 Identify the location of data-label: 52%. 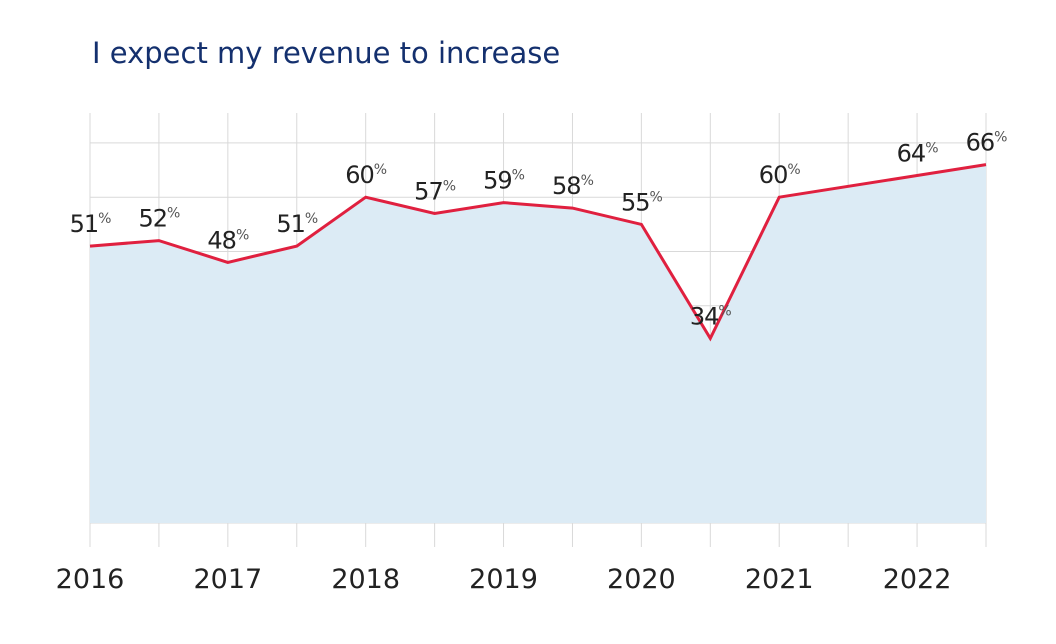
(159, 219).